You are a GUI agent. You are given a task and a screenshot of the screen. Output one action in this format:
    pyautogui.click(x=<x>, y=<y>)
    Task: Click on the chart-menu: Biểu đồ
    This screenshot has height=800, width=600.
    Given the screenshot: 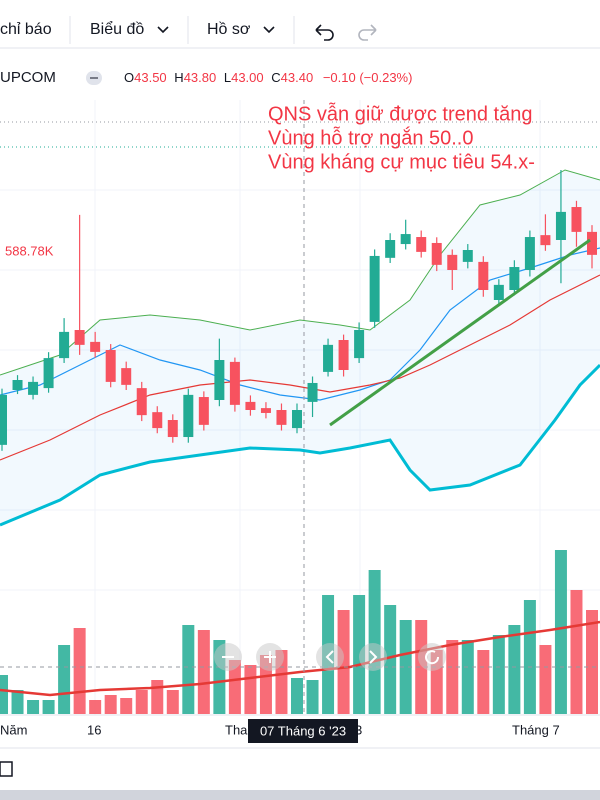 What is the action you would take?
    pyautogui.click(x=117, y=29)
    